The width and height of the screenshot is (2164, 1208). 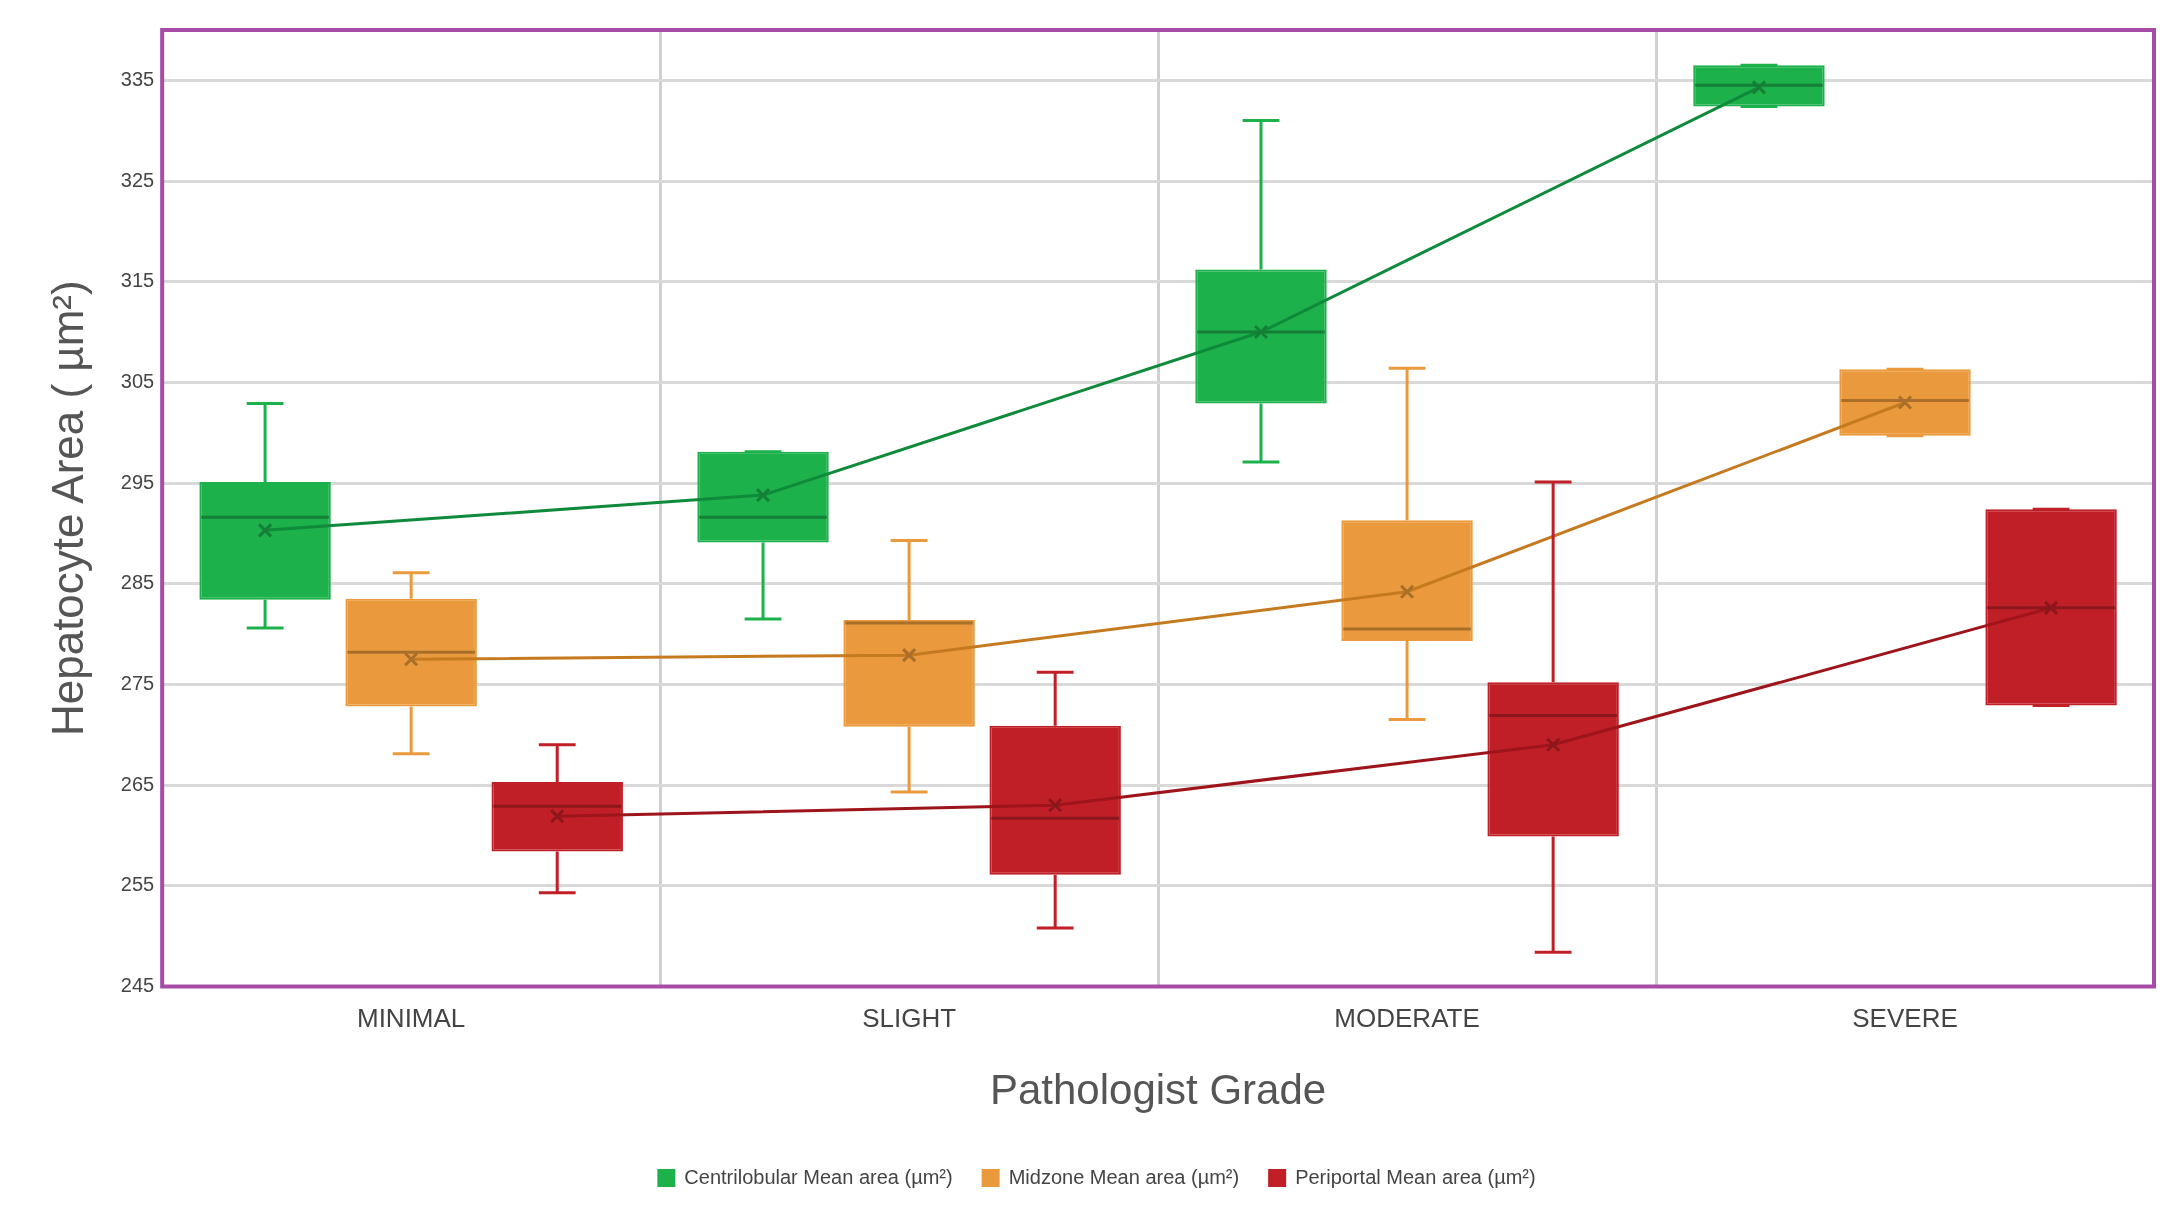 I want to click on y-tick-label: 275, so click(x=137, y=682).